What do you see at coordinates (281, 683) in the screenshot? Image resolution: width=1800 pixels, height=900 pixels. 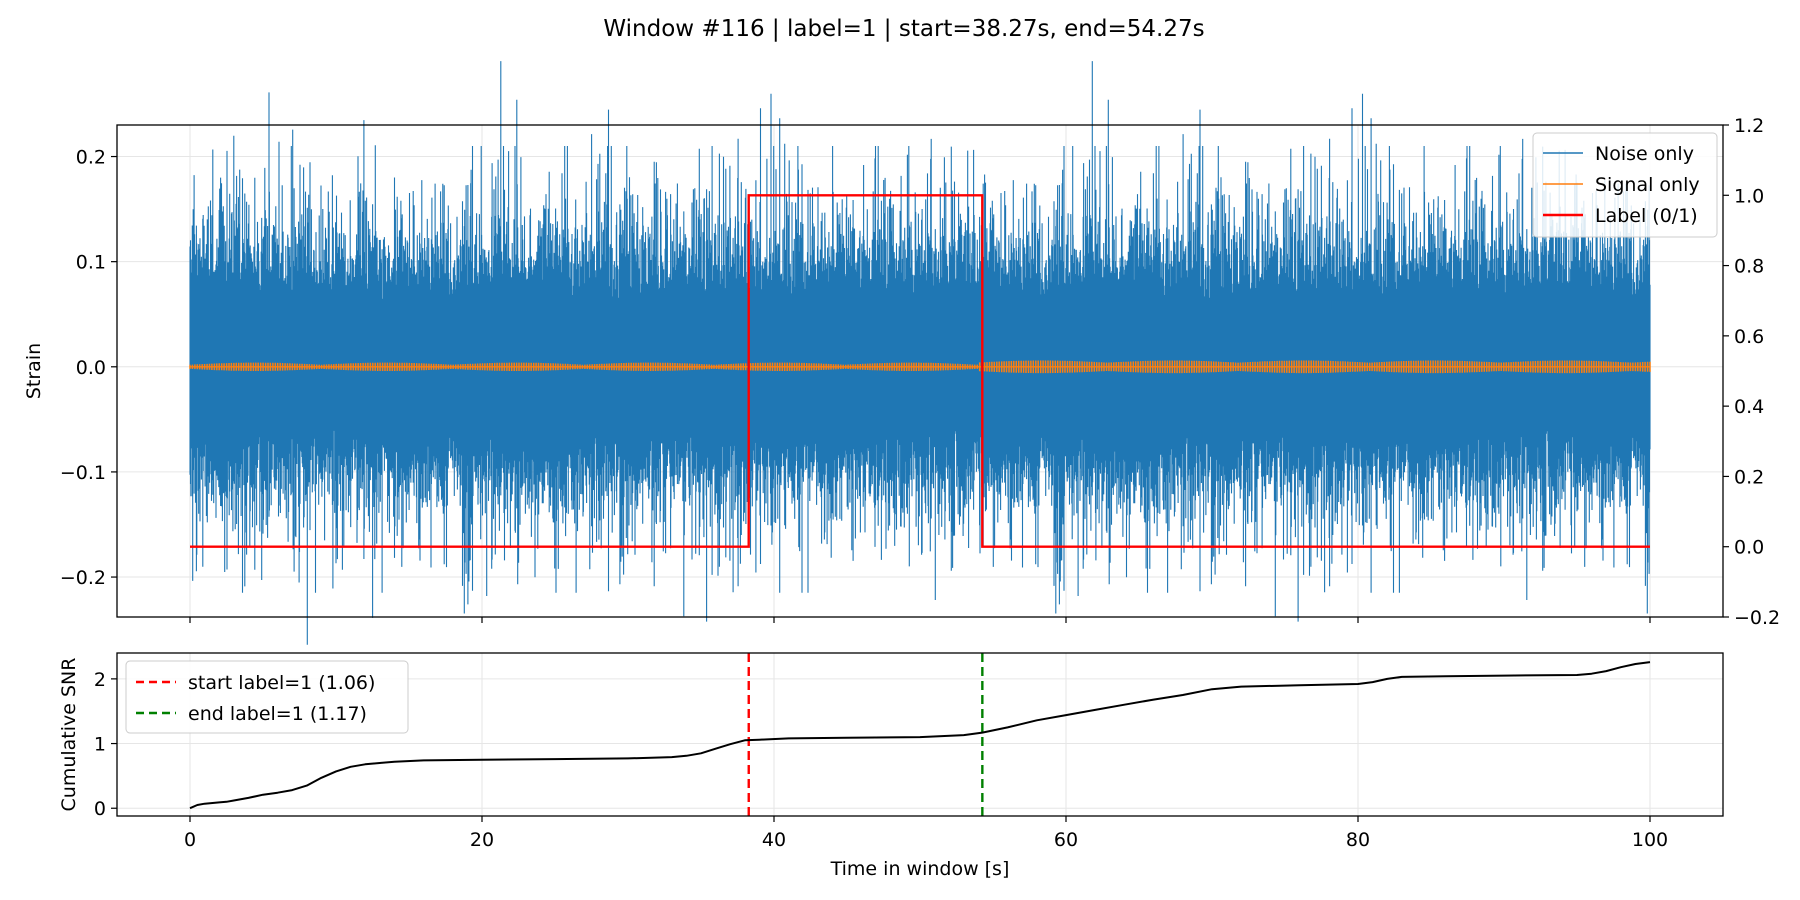 I see `legend-label: start label=1 (1.06)` at bounding box center [281, 683].